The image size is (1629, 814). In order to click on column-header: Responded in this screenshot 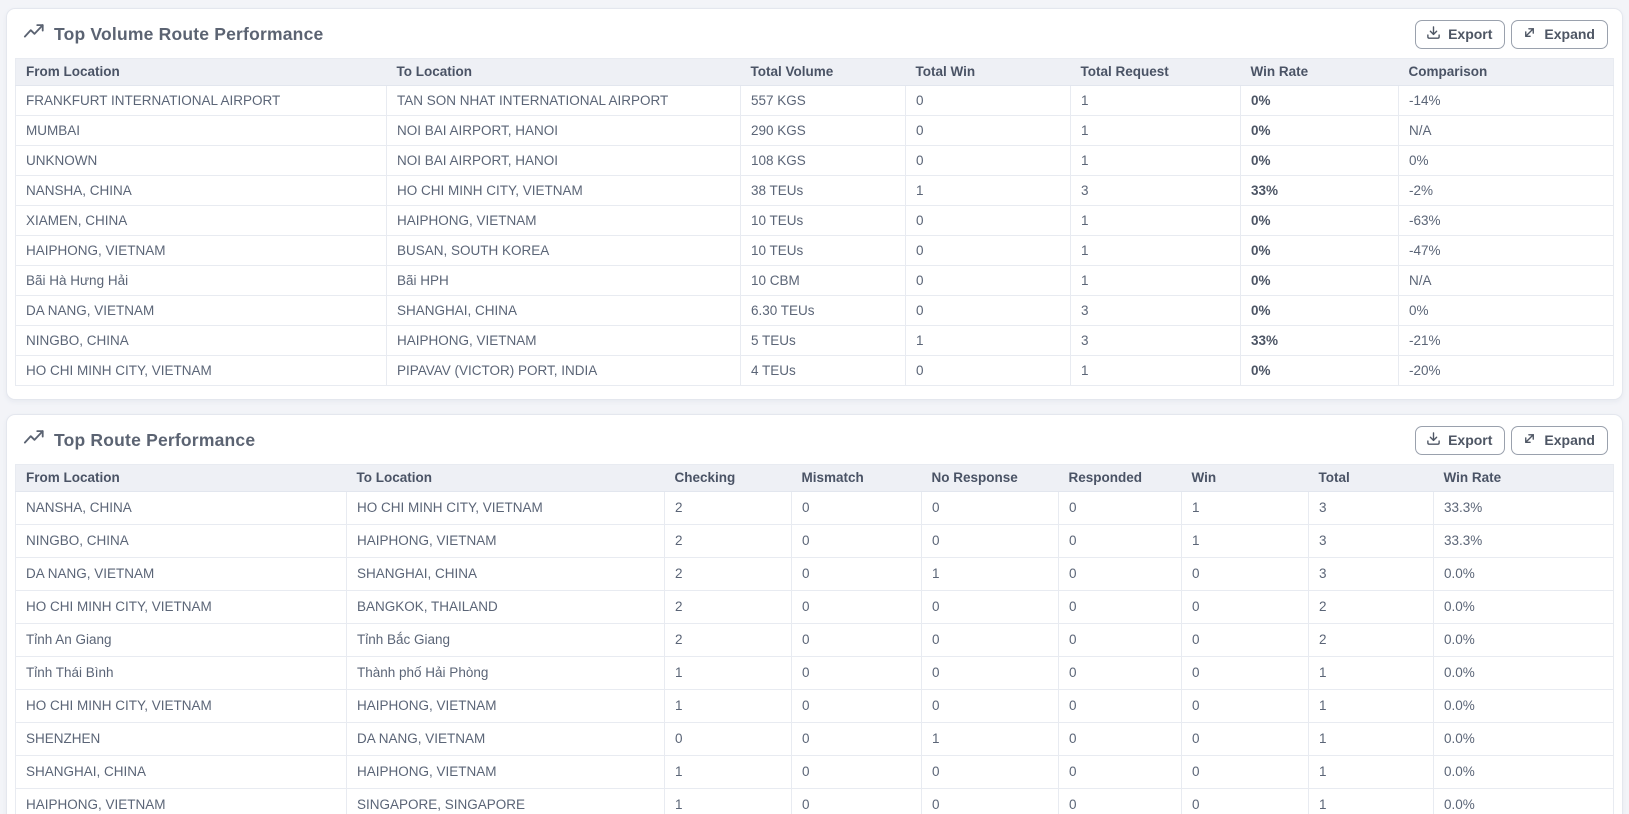, I will do `click(1120, 478)`.